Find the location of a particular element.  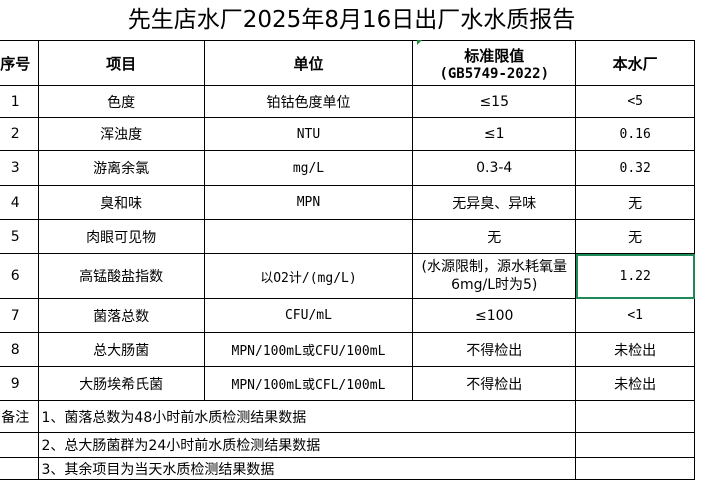

note-1: 1、菌落总数为48小时前水质检测结果数据 is located at coordinates (307, 416).